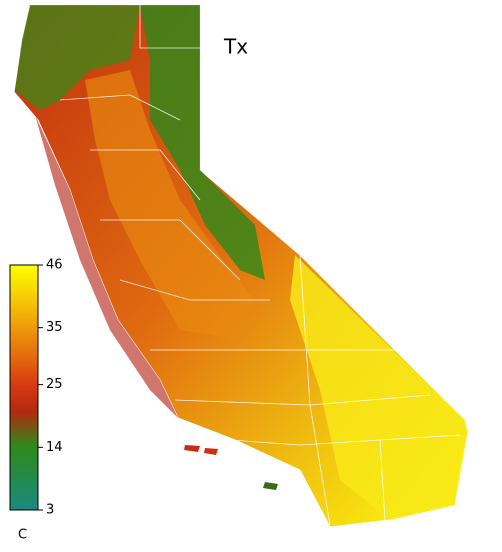 The image size is (502, 552). What do you see at coordinates (54, 327) in the screenshot?
I see `colorbar-tick-label: 35` at bounding box center [54, 327].